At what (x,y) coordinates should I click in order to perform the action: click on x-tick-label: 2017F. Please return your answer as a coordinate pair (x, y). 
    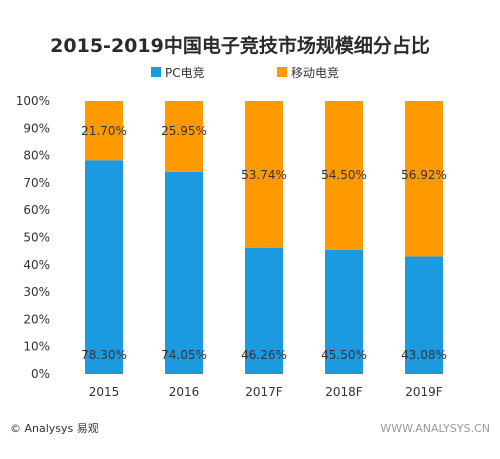
    Looking at the image, I should click on (264, 392).